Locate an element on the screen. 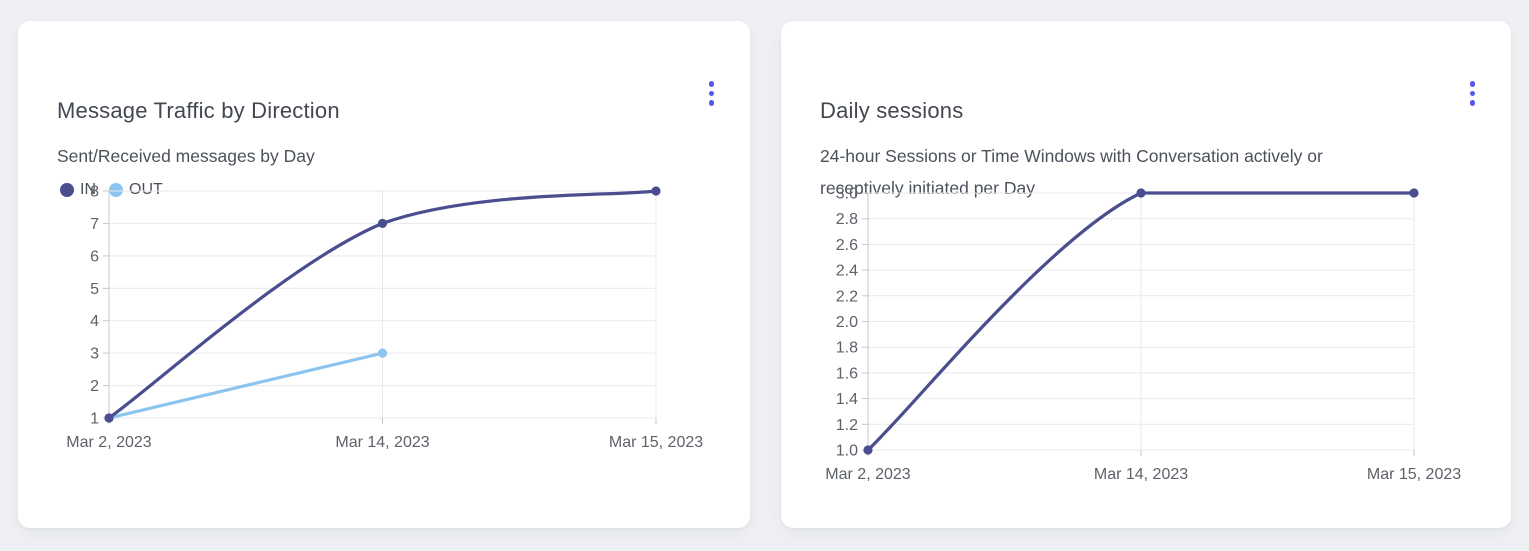 Image resolution: width=1529 pixels, height=551 pixels. card-title: Message Traffic by Direction is located at coordinates (198, 111).